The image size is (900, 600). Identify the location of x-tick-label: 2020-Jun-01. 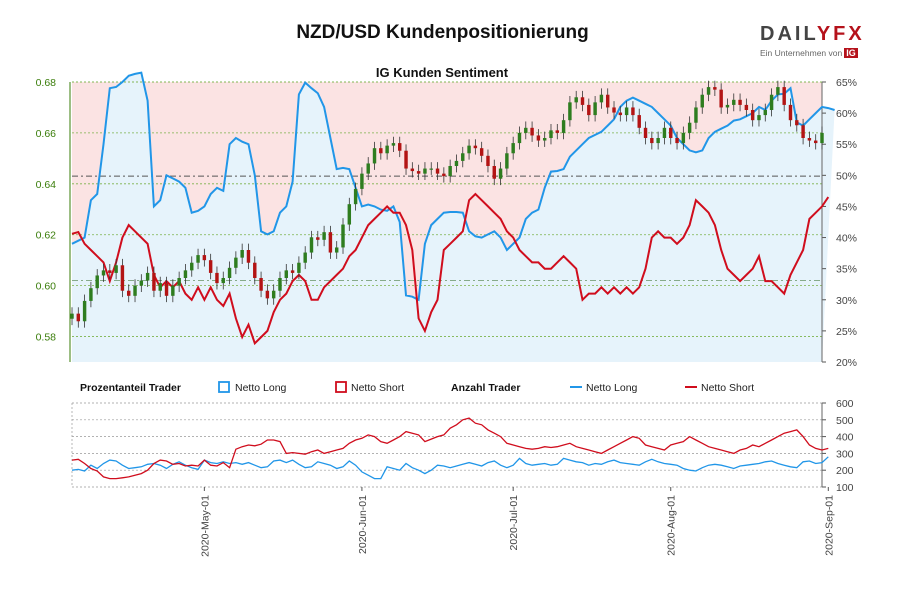
(363, 524).